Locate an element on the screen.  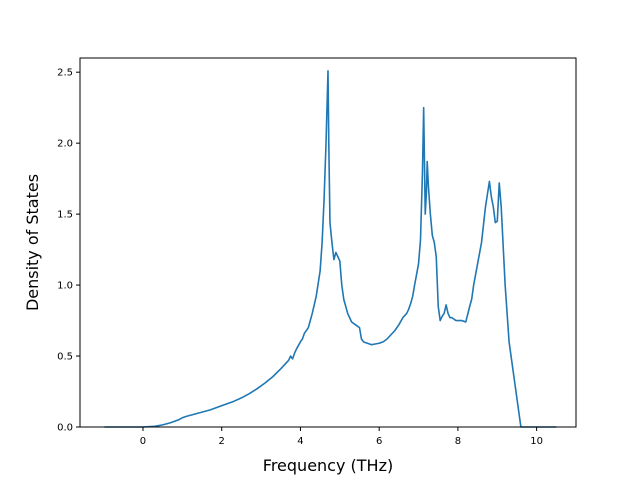
y-tick-label: 1.5 is located at coordinates (65, 215).